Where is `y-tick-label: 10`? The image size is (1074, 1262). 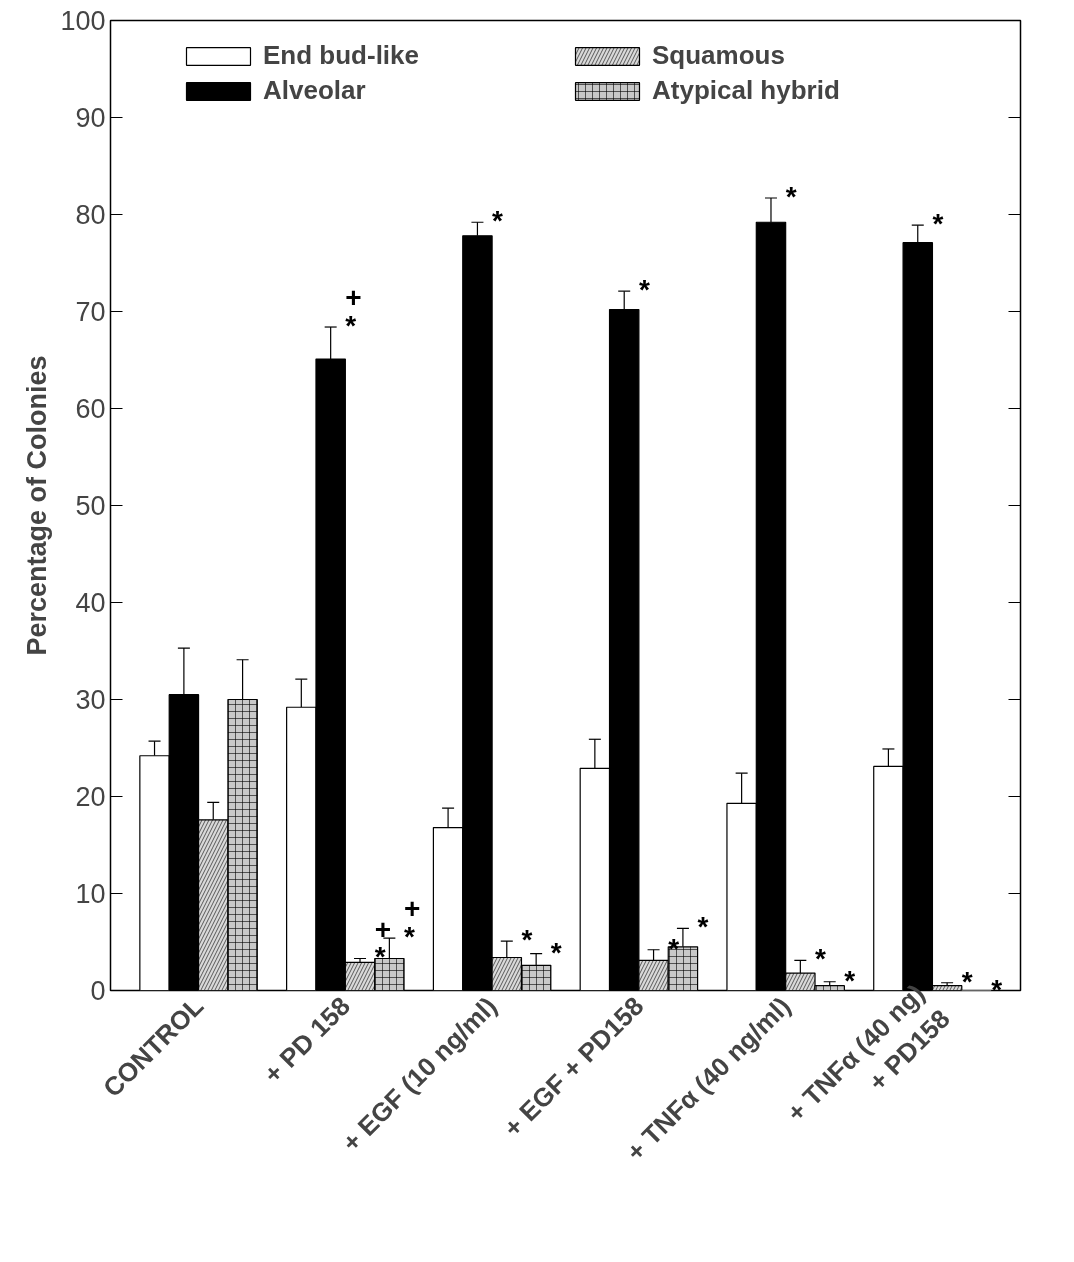
y-tick-label: 10 is located at coordinates (90, 894).